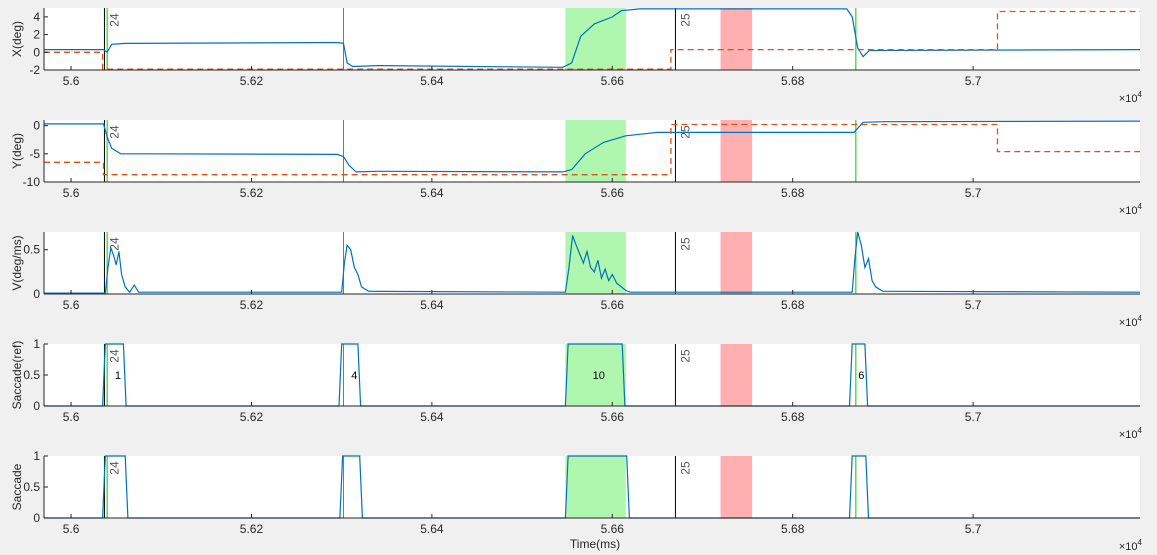 This screenshot has width=1157, height=555. Describe the element at coordinates (1140, 542) in the screenshot. I see `panel-5-x-multiplier-exponent: 4` at that location.